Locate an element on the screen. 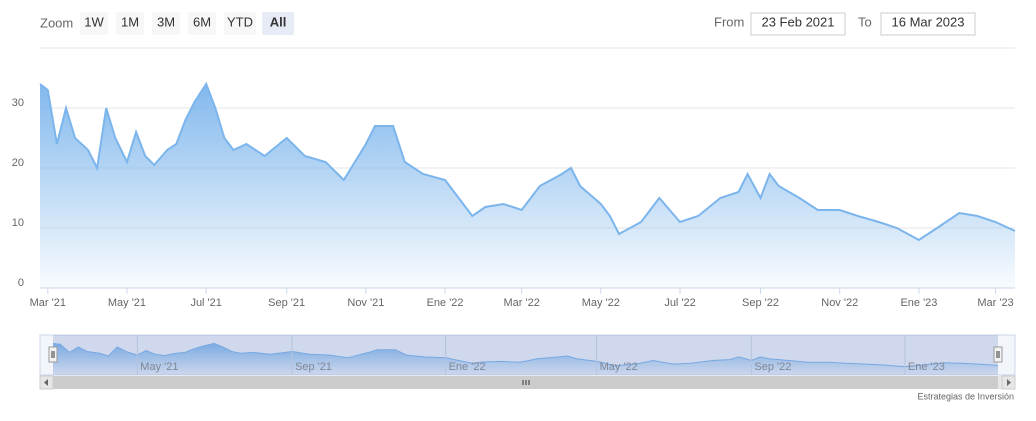 This screenshot has height=421, width=1036. y-tick-label: 20 is located at coordinates (18, 163).